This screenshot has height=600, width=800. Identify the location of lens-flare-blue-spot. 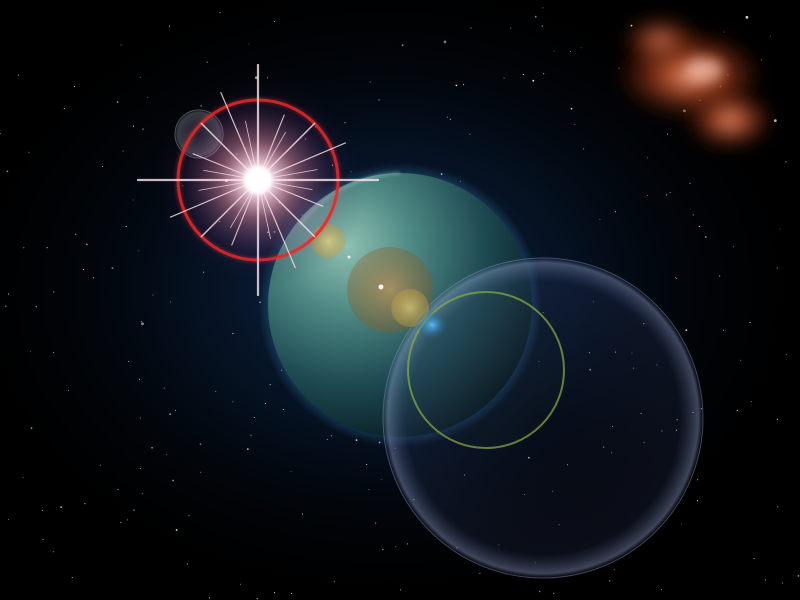
(432, 325).